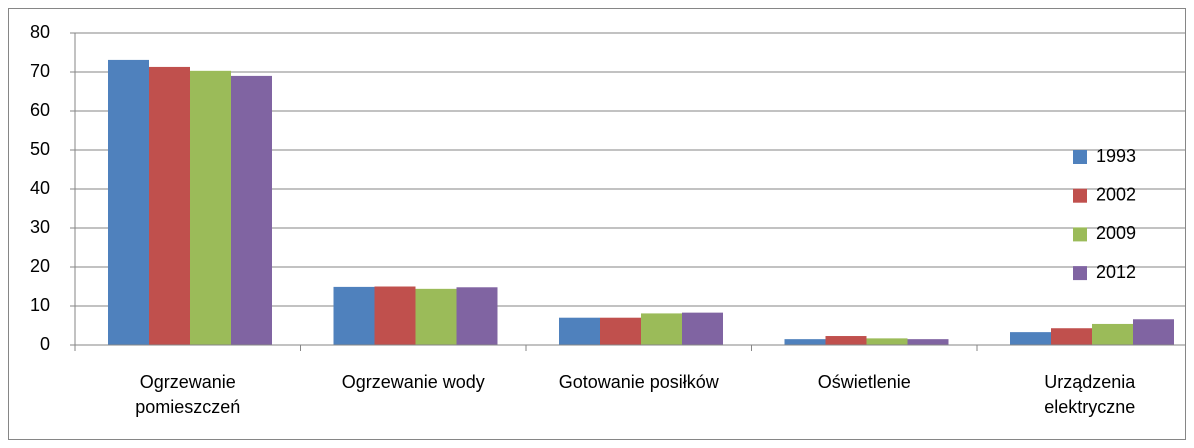  I want to click on y-tick-label: 30, so click(40, 227).